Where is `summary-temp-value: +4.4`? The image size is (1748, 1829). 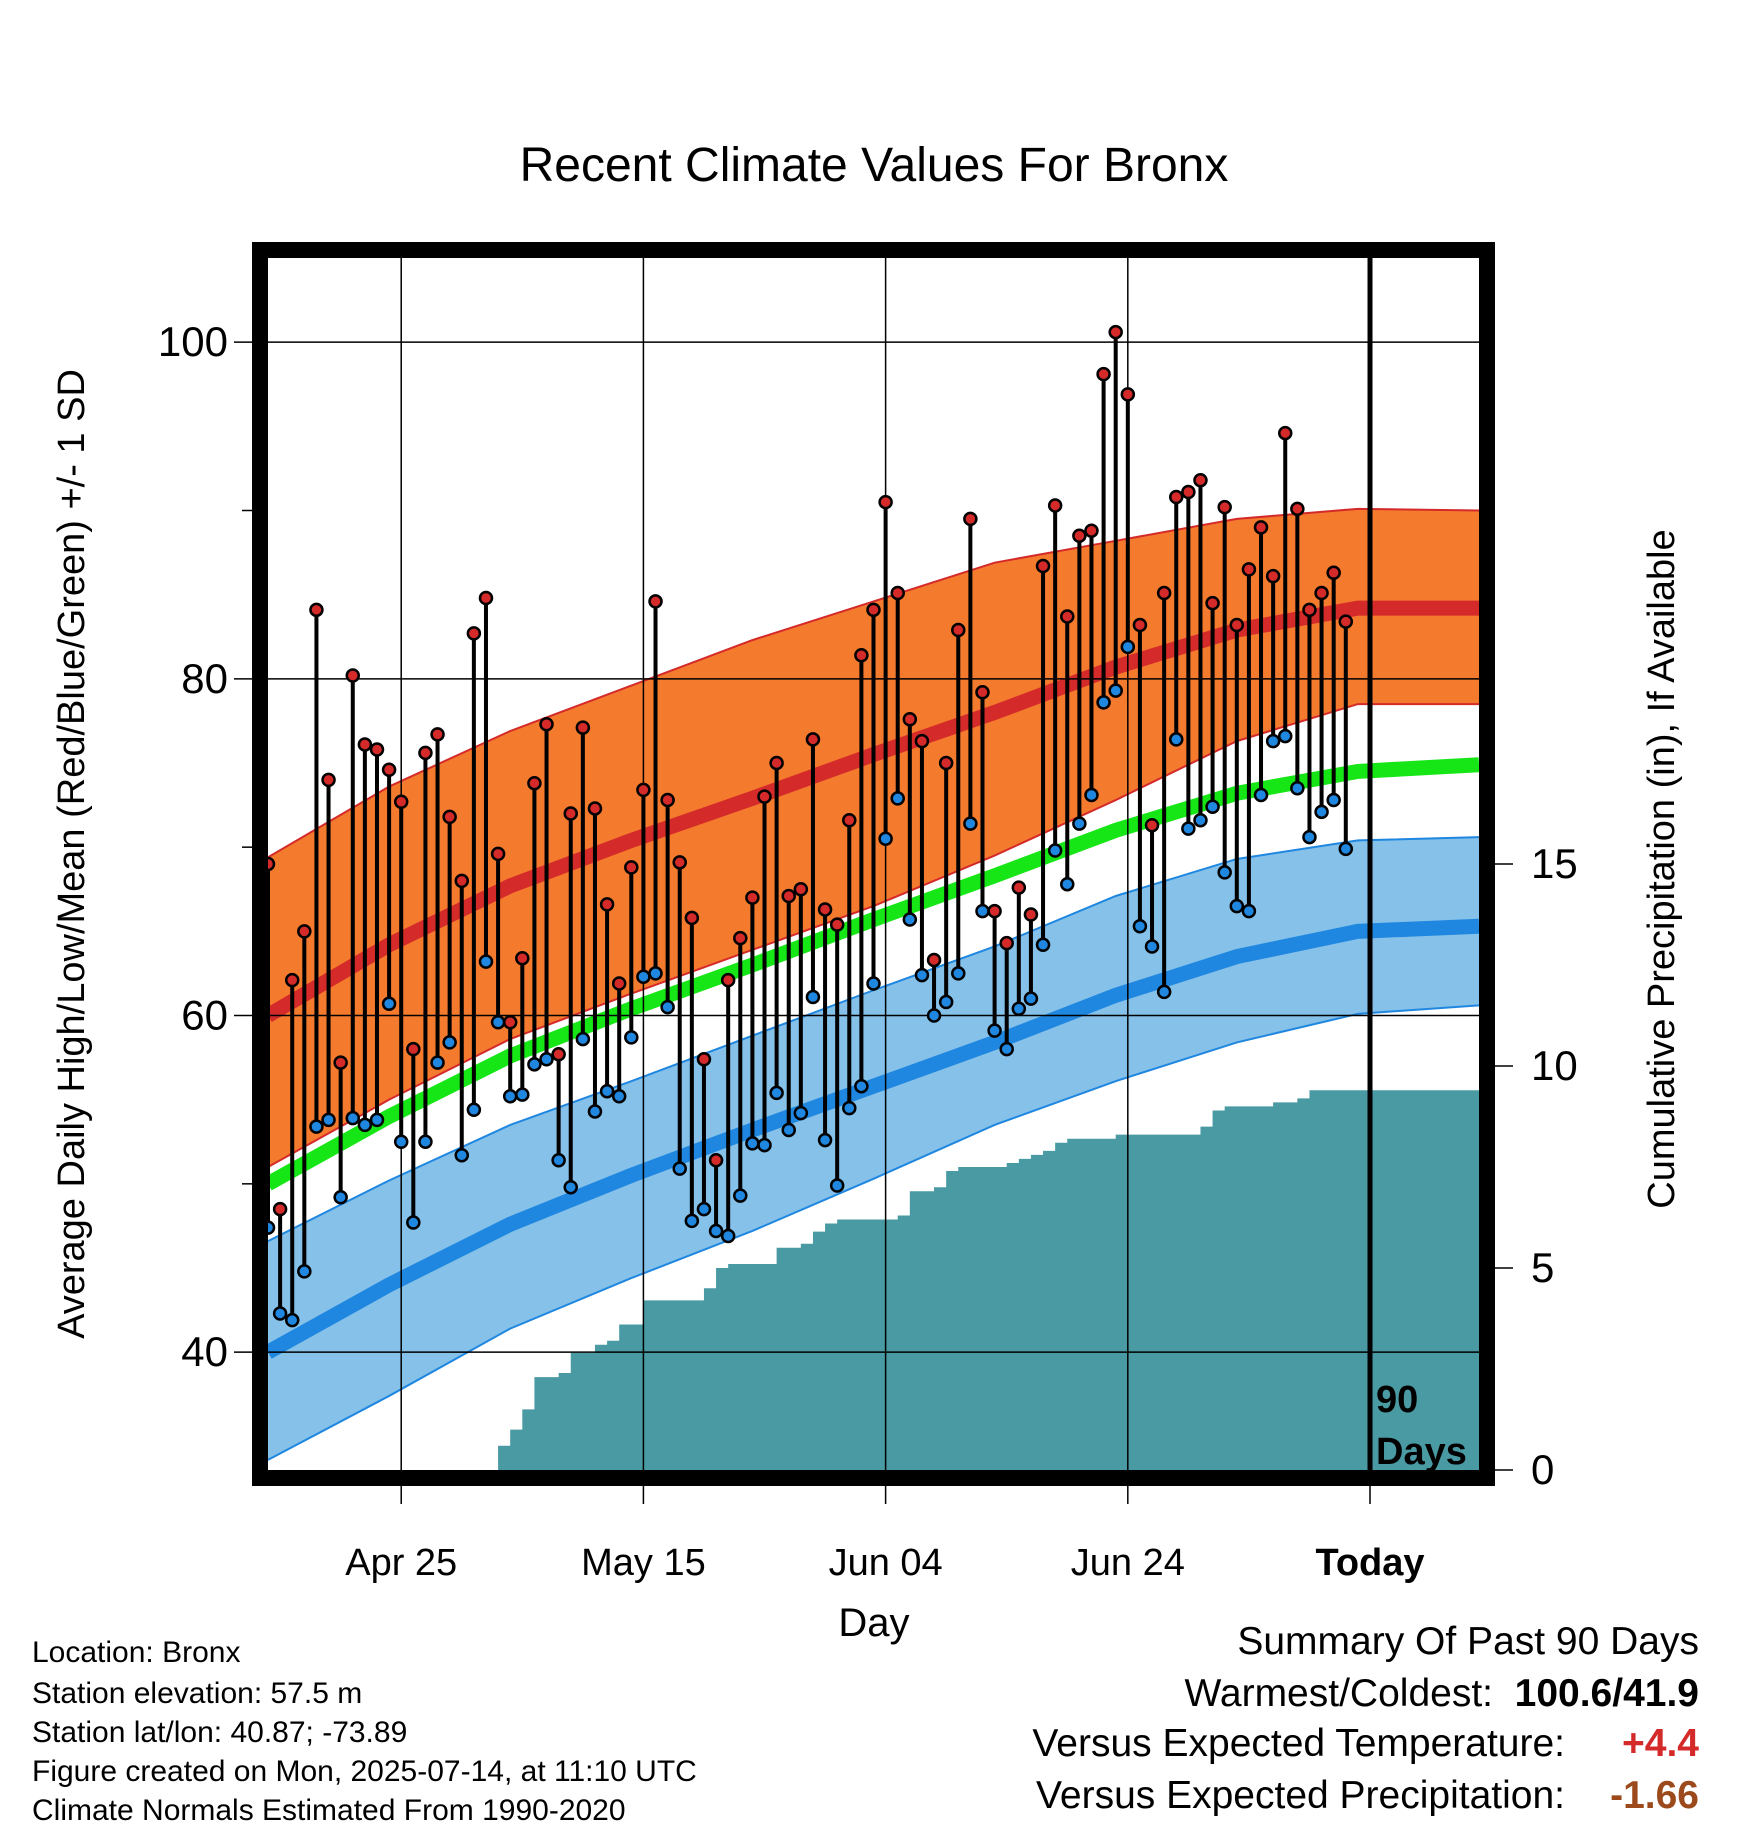 summary-temp-value: +4.4 is located at coordinates (1660, 1743).